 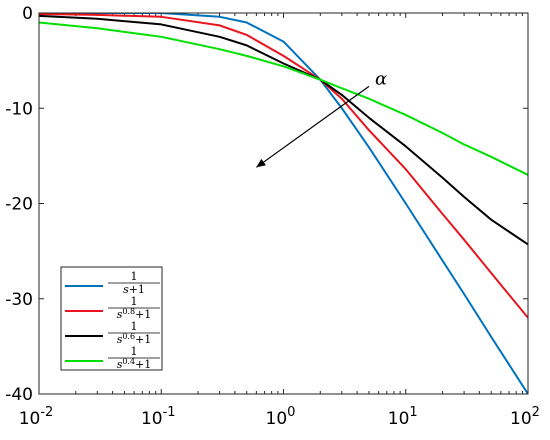 What do you see at coordinates (134, 339) in the screenshot?
I see `legend-denominator: s0.6+1` at bounding box center [134, 339].